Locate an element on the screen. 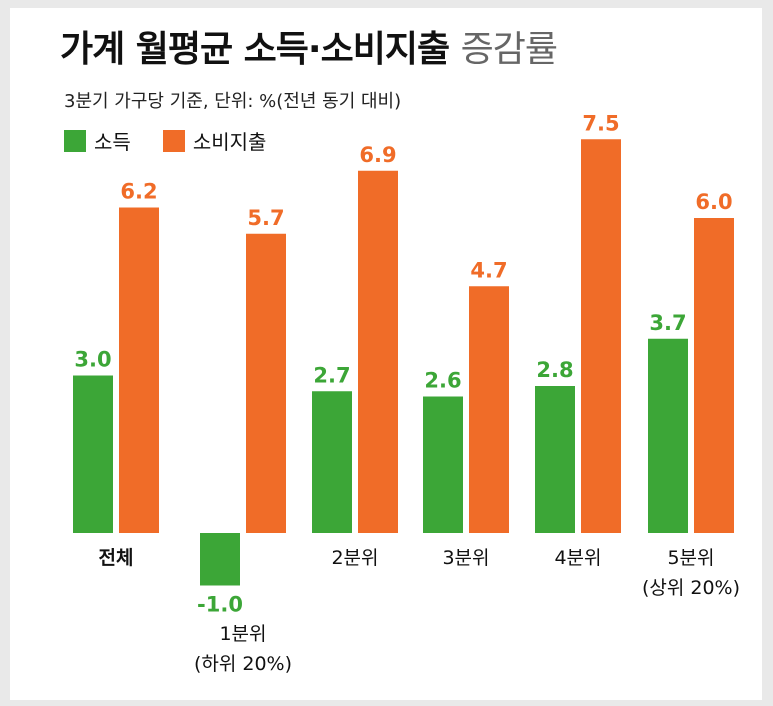  legend-label-income: 소득 is located at coordinates (112, 142).